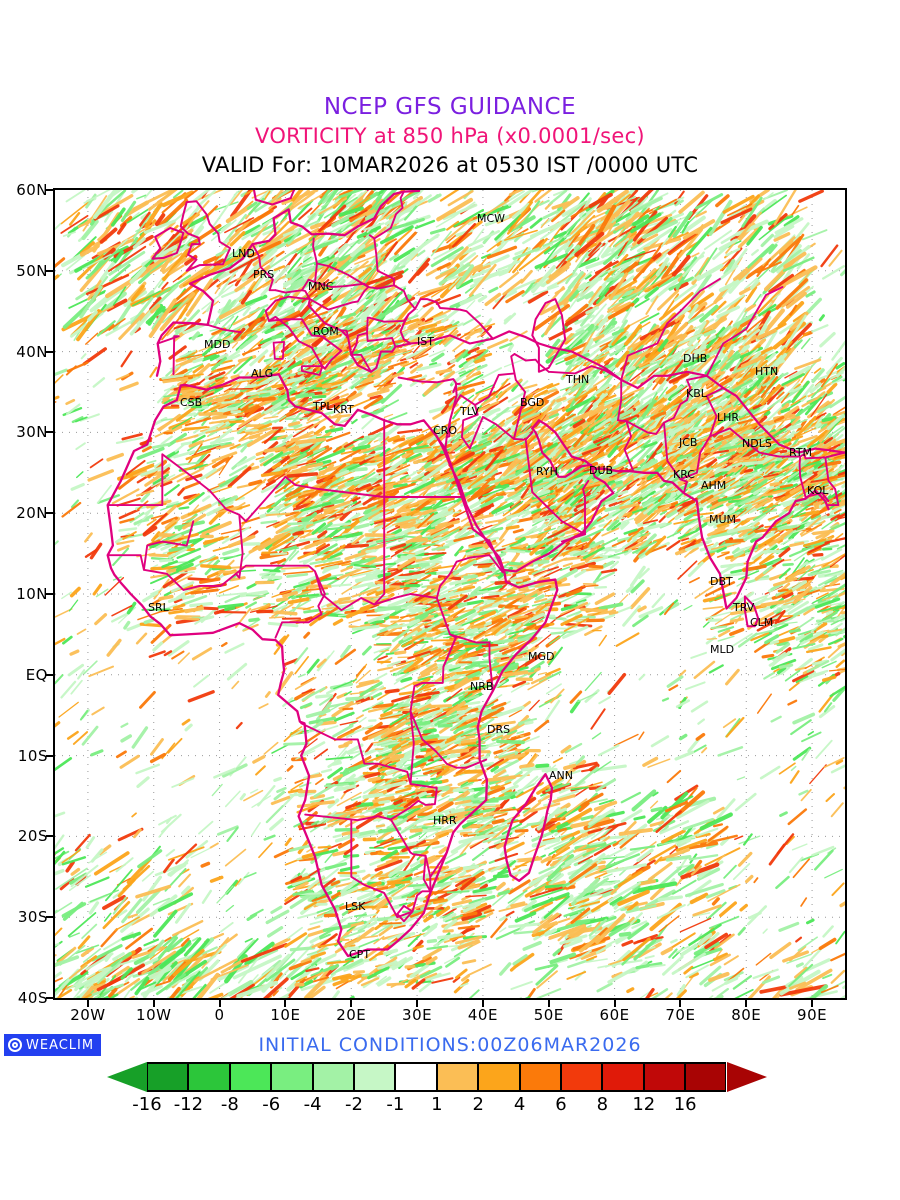  What do you see at coordinates (343, 409) in the screenshot?
I see `city-label: KRT` at bounding box center [343, 409].